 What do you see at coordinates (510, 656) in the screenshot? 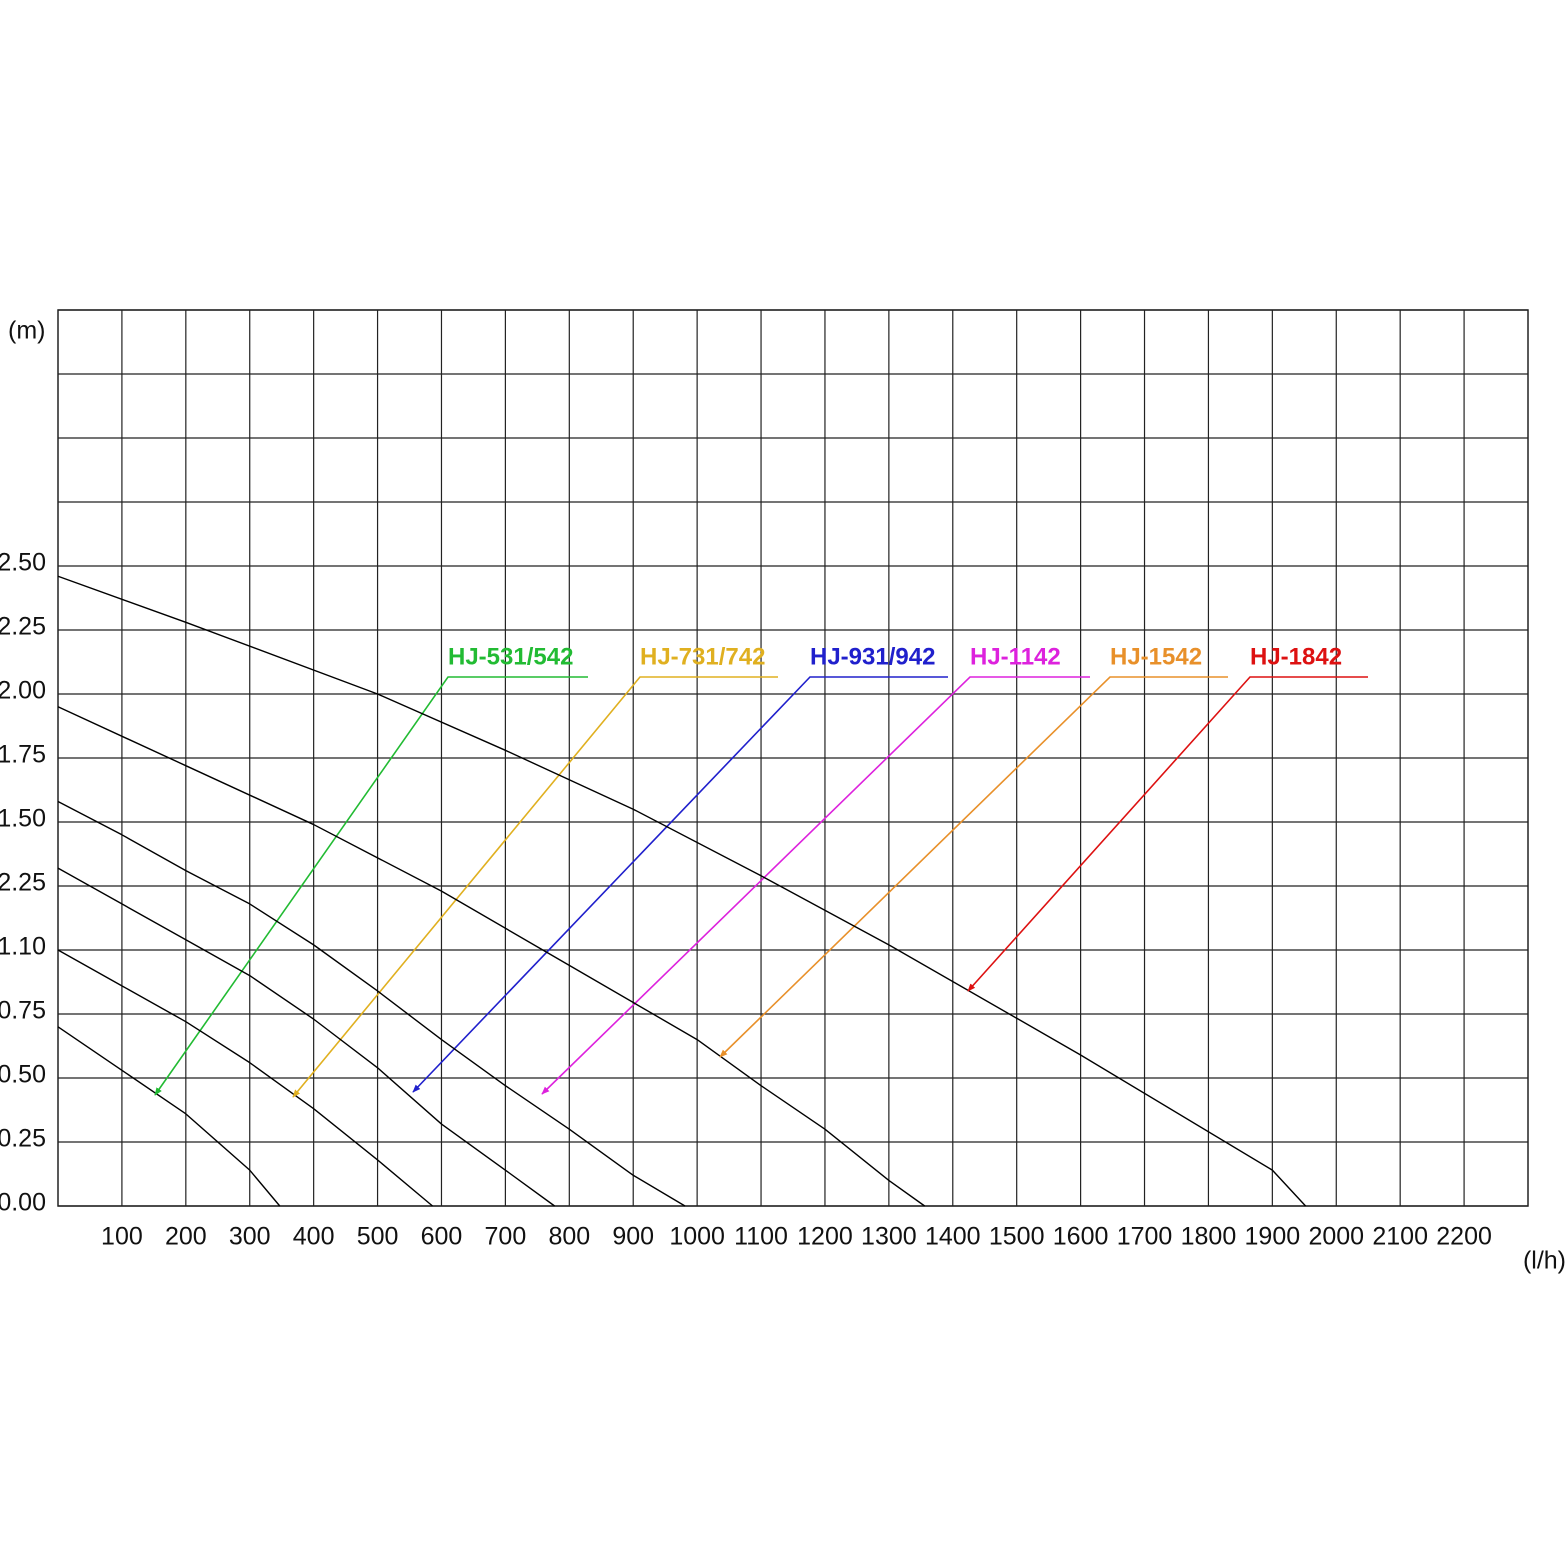
I see `legend-label: HJ-531/542` at bounding box center [510, 656].